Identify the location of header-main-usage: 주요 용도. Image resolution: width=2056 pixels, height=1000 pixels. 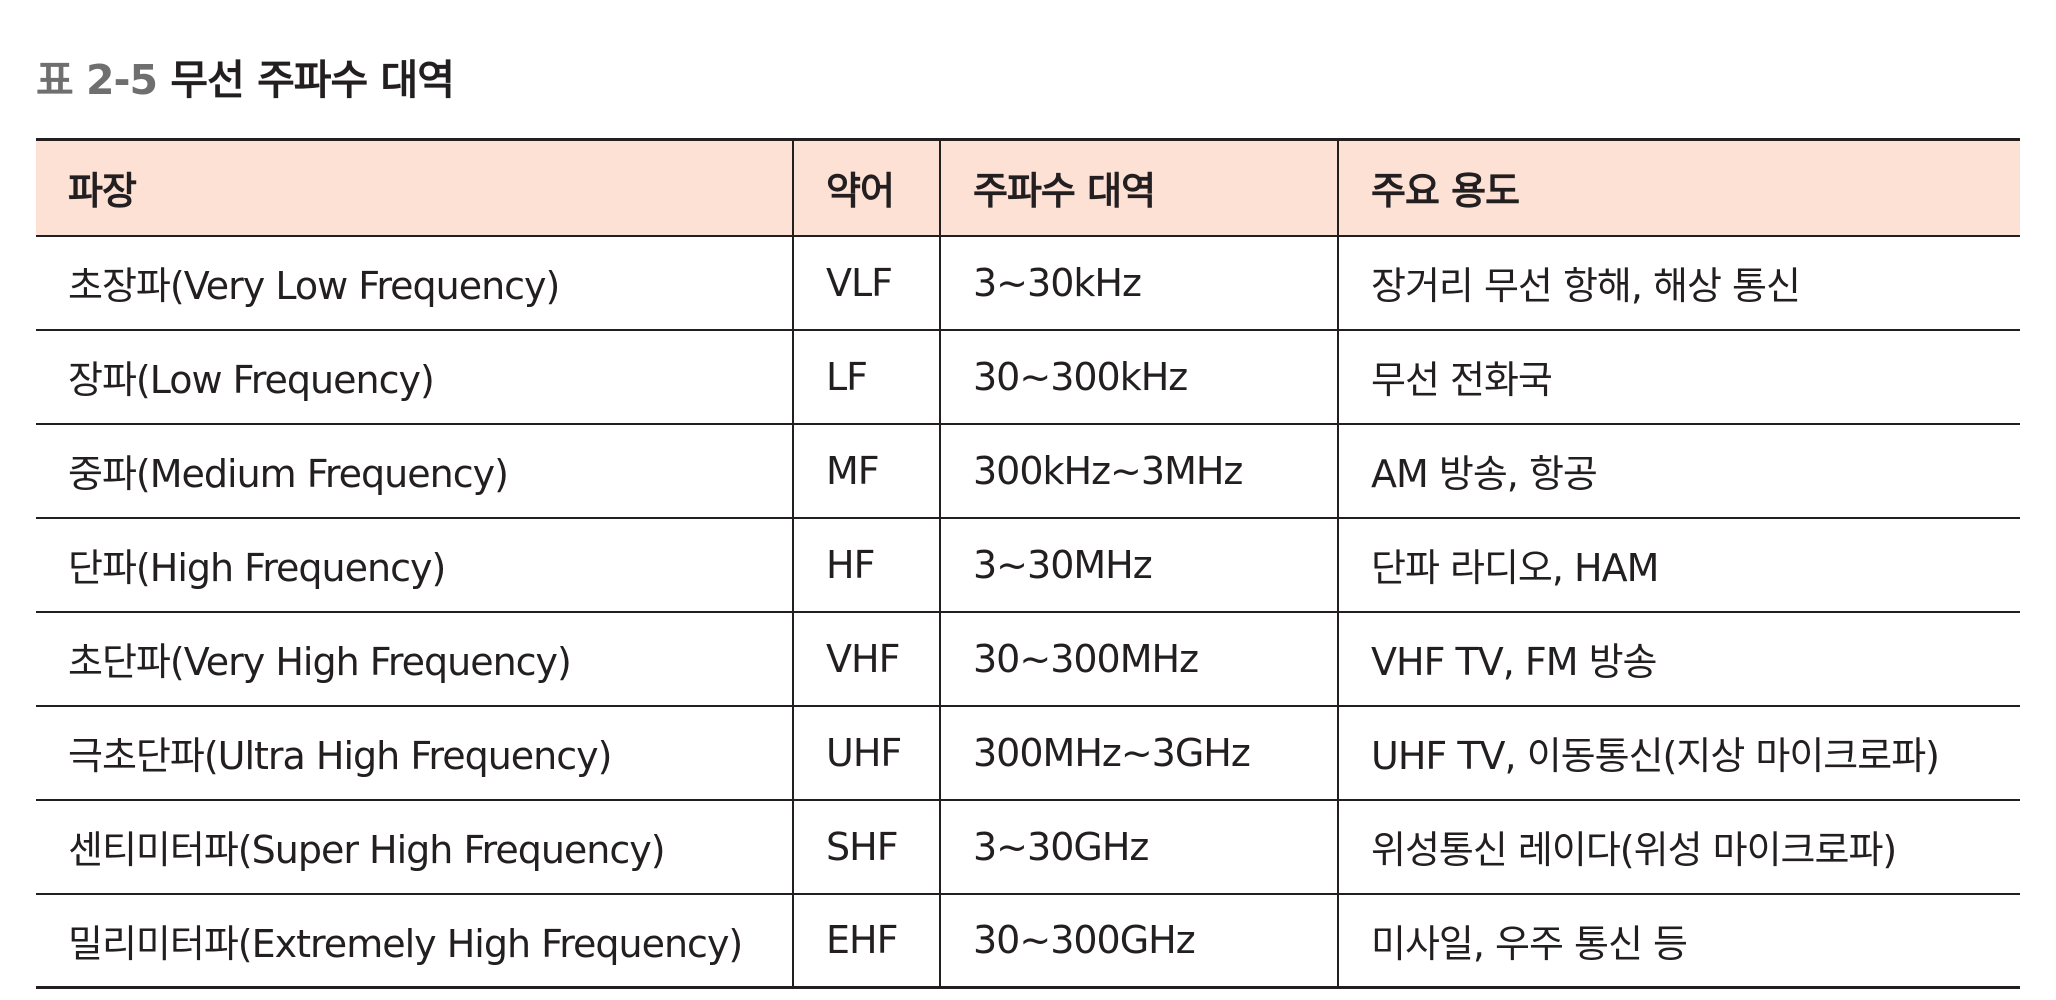
(1678, 187).